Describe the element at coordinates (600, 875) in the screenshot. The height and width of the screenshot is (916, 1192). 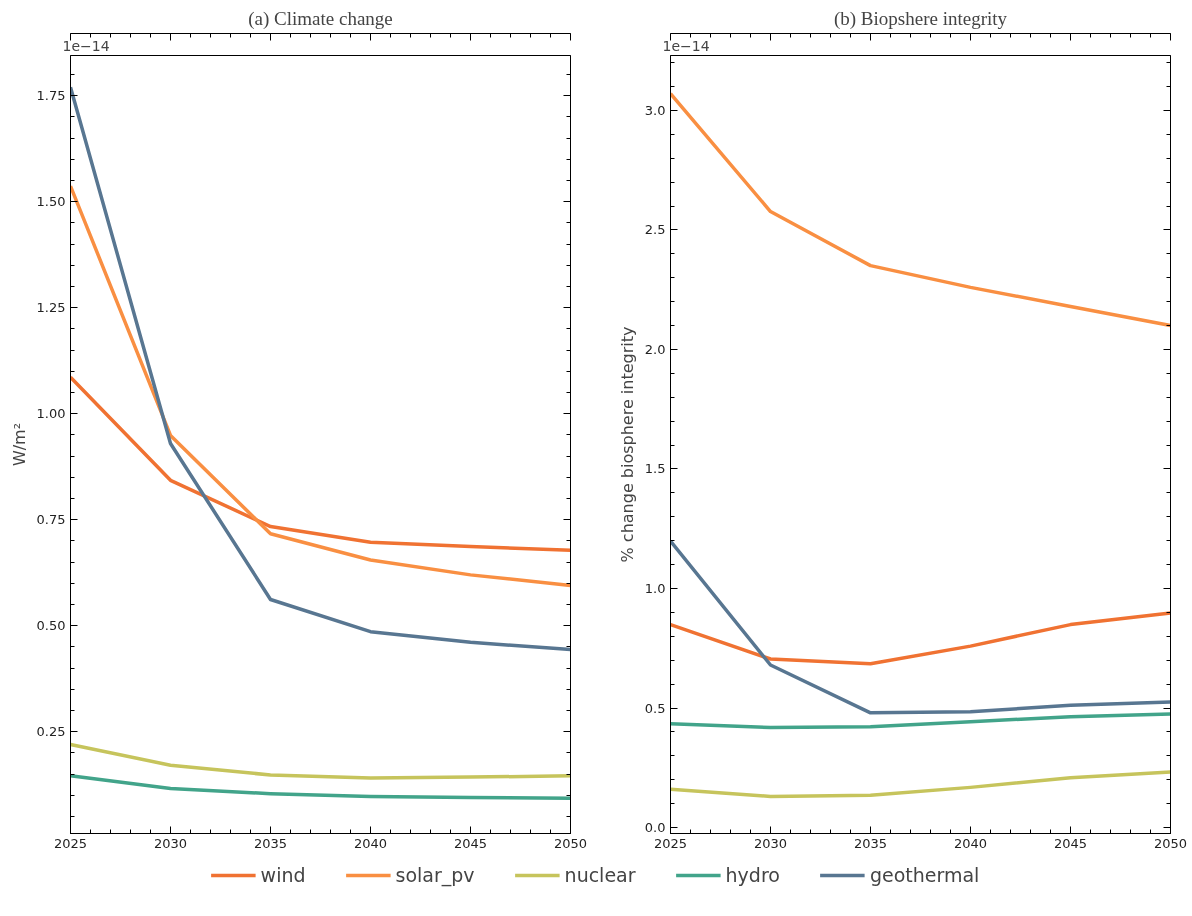
I see `legend-label: nuclear` at that location.